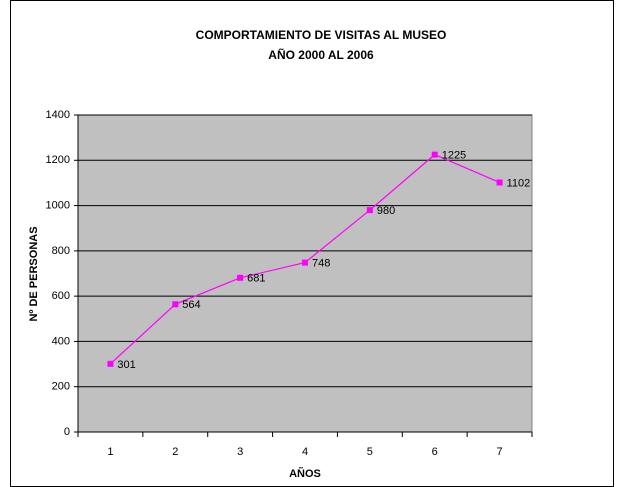 The height and width of the screenshot is (487, 628). Describe the element at coordinates (61, 387) in the screenshot. I see `y-tick-label: 200` at that location.